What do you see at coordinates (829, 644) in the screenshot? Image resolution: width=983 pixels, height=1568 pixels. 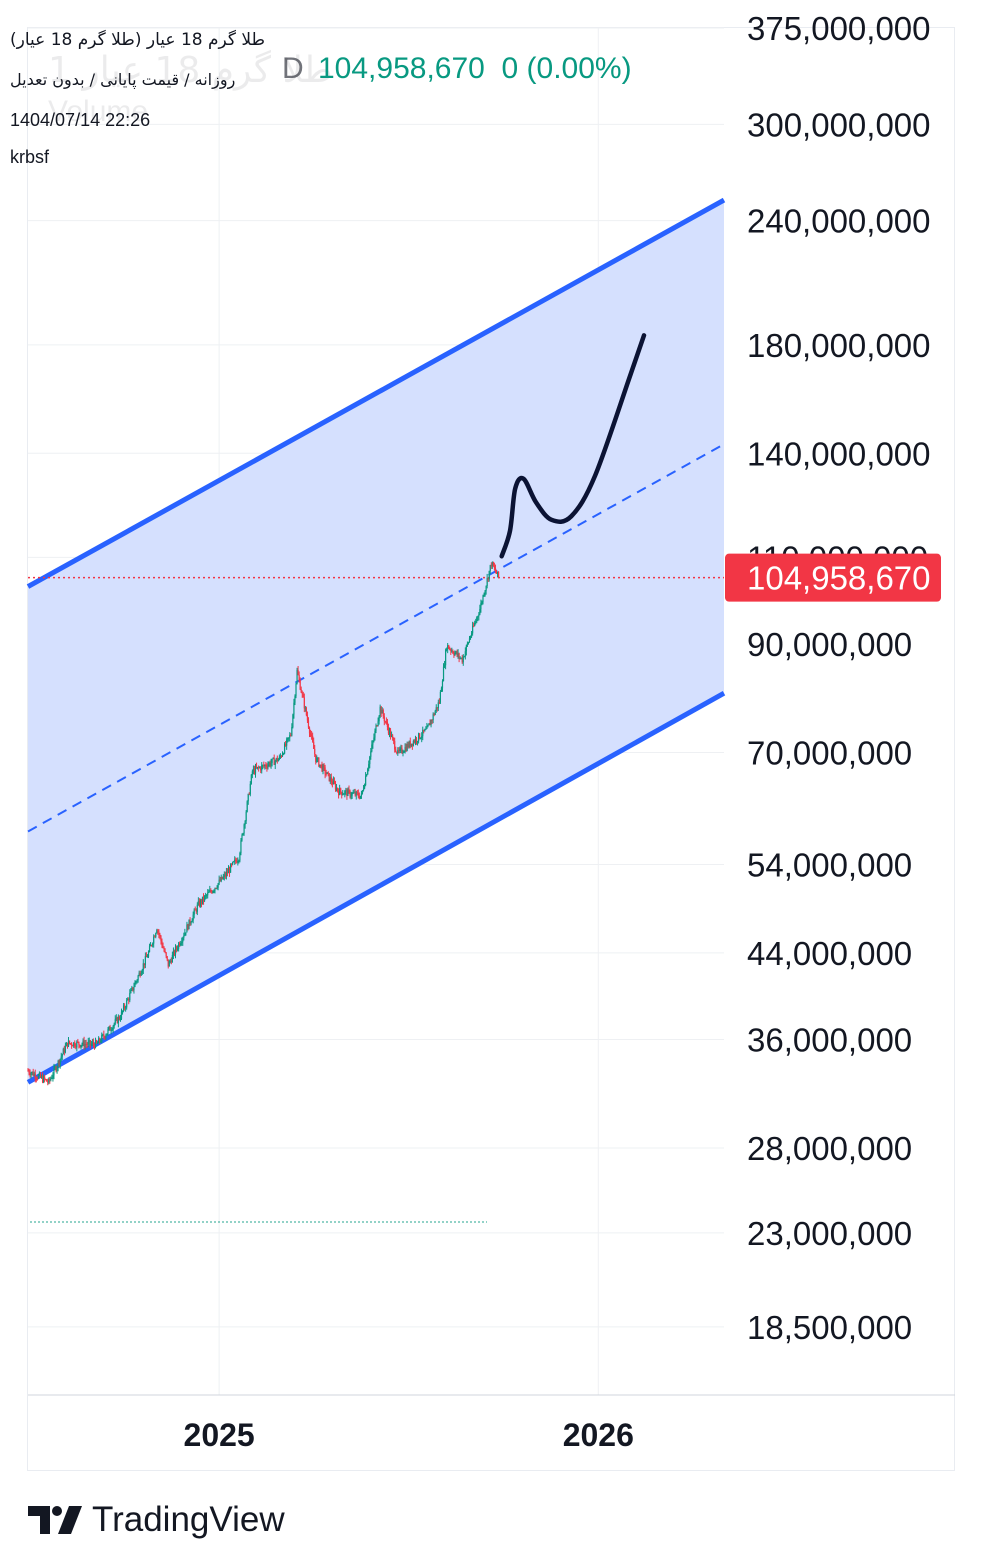 I see `price-tick-label: 90,000,000` at bounding box center [829, 644].